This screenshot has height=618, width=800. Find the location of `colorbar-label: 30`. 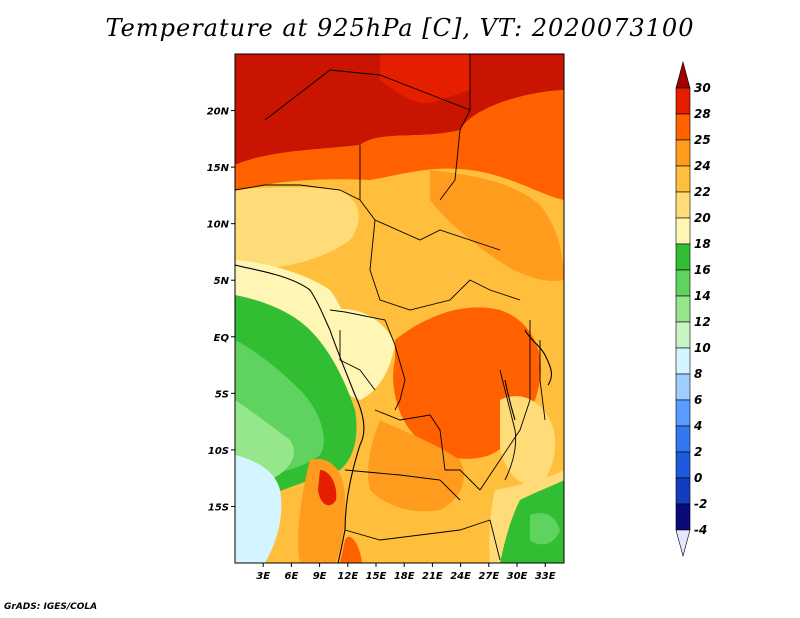

colorbar-label: 30 is located at coordinates (702, 88).